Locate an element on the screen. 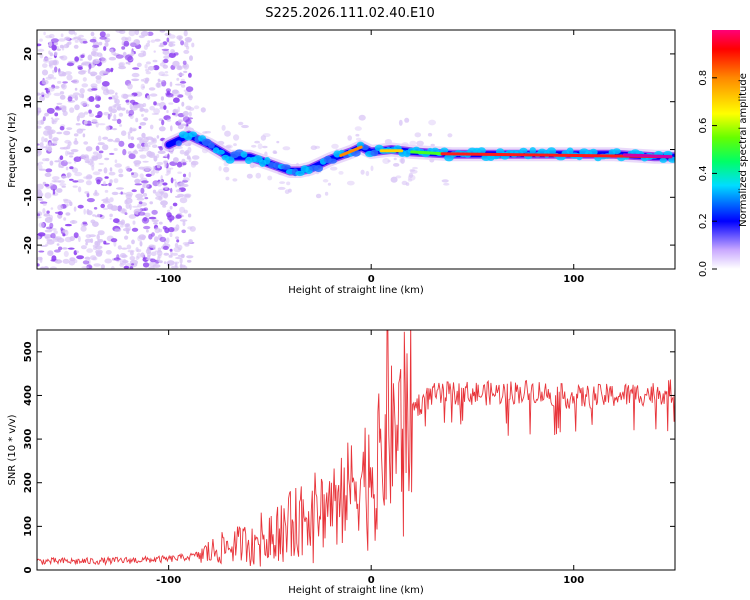  y-tick-label: 10 is located at coordinates (28, 102).